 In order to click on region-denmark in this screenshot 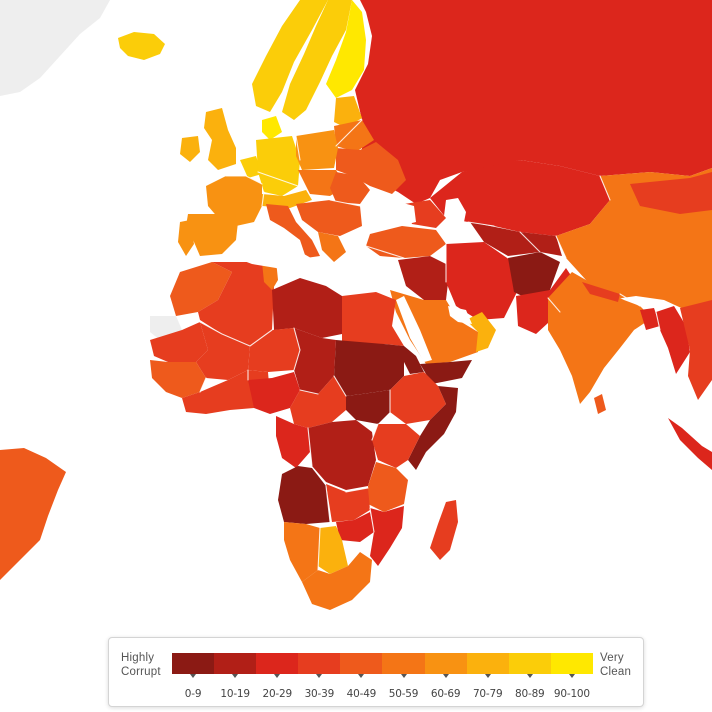, I will do `click(272, 128)`.